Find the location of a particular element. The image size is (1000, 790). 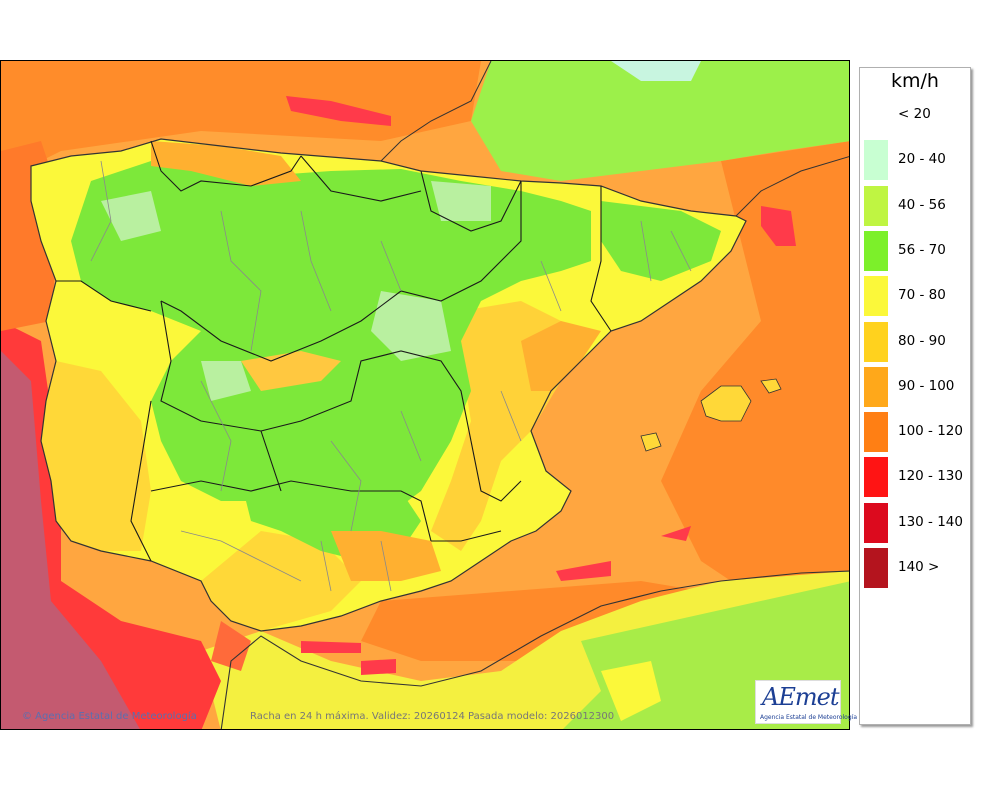

legend-label: 40 - 56 is located at coordinates (922, 204).